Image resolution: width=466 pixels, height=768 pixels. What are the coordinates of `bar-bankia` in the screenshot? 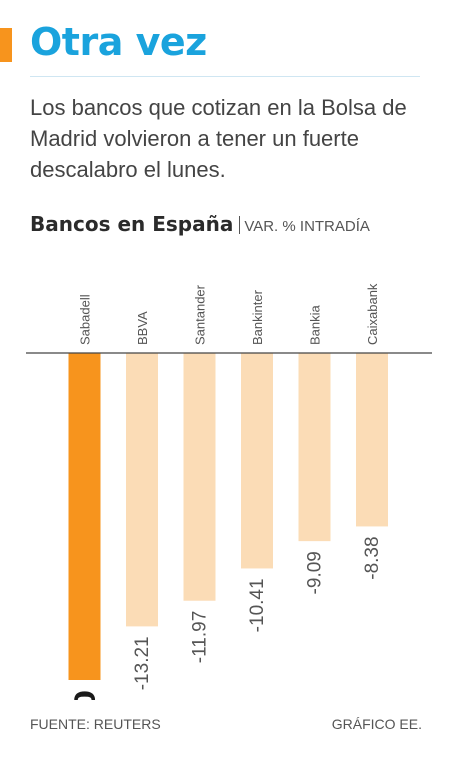 It's located at (314, 447).